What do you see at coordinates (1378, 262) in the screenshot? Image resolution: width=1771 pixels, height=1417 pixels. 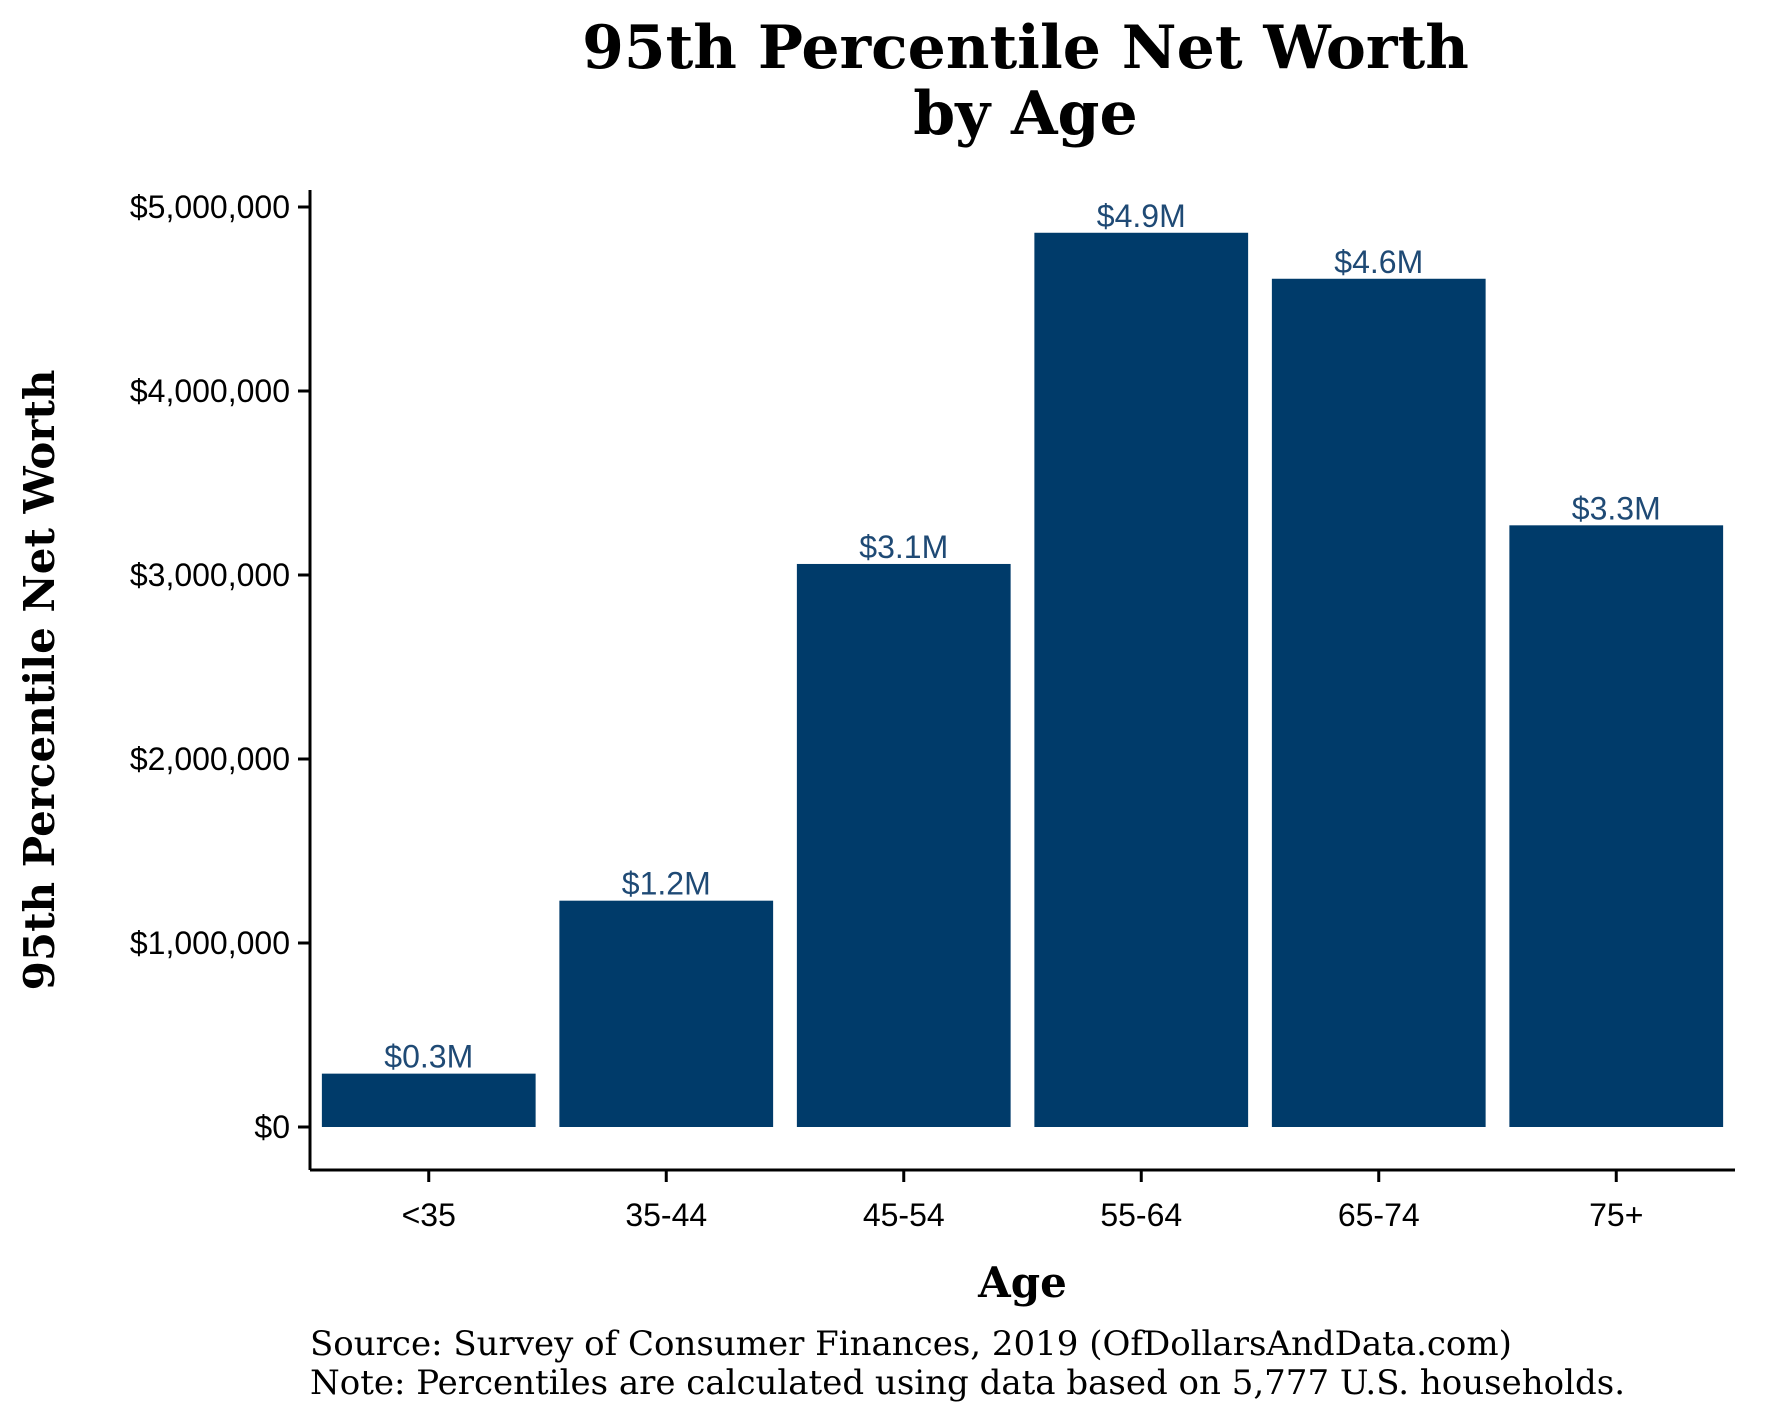 I see `data-label-4: $4.6M` at bounding box center [1378, 262].